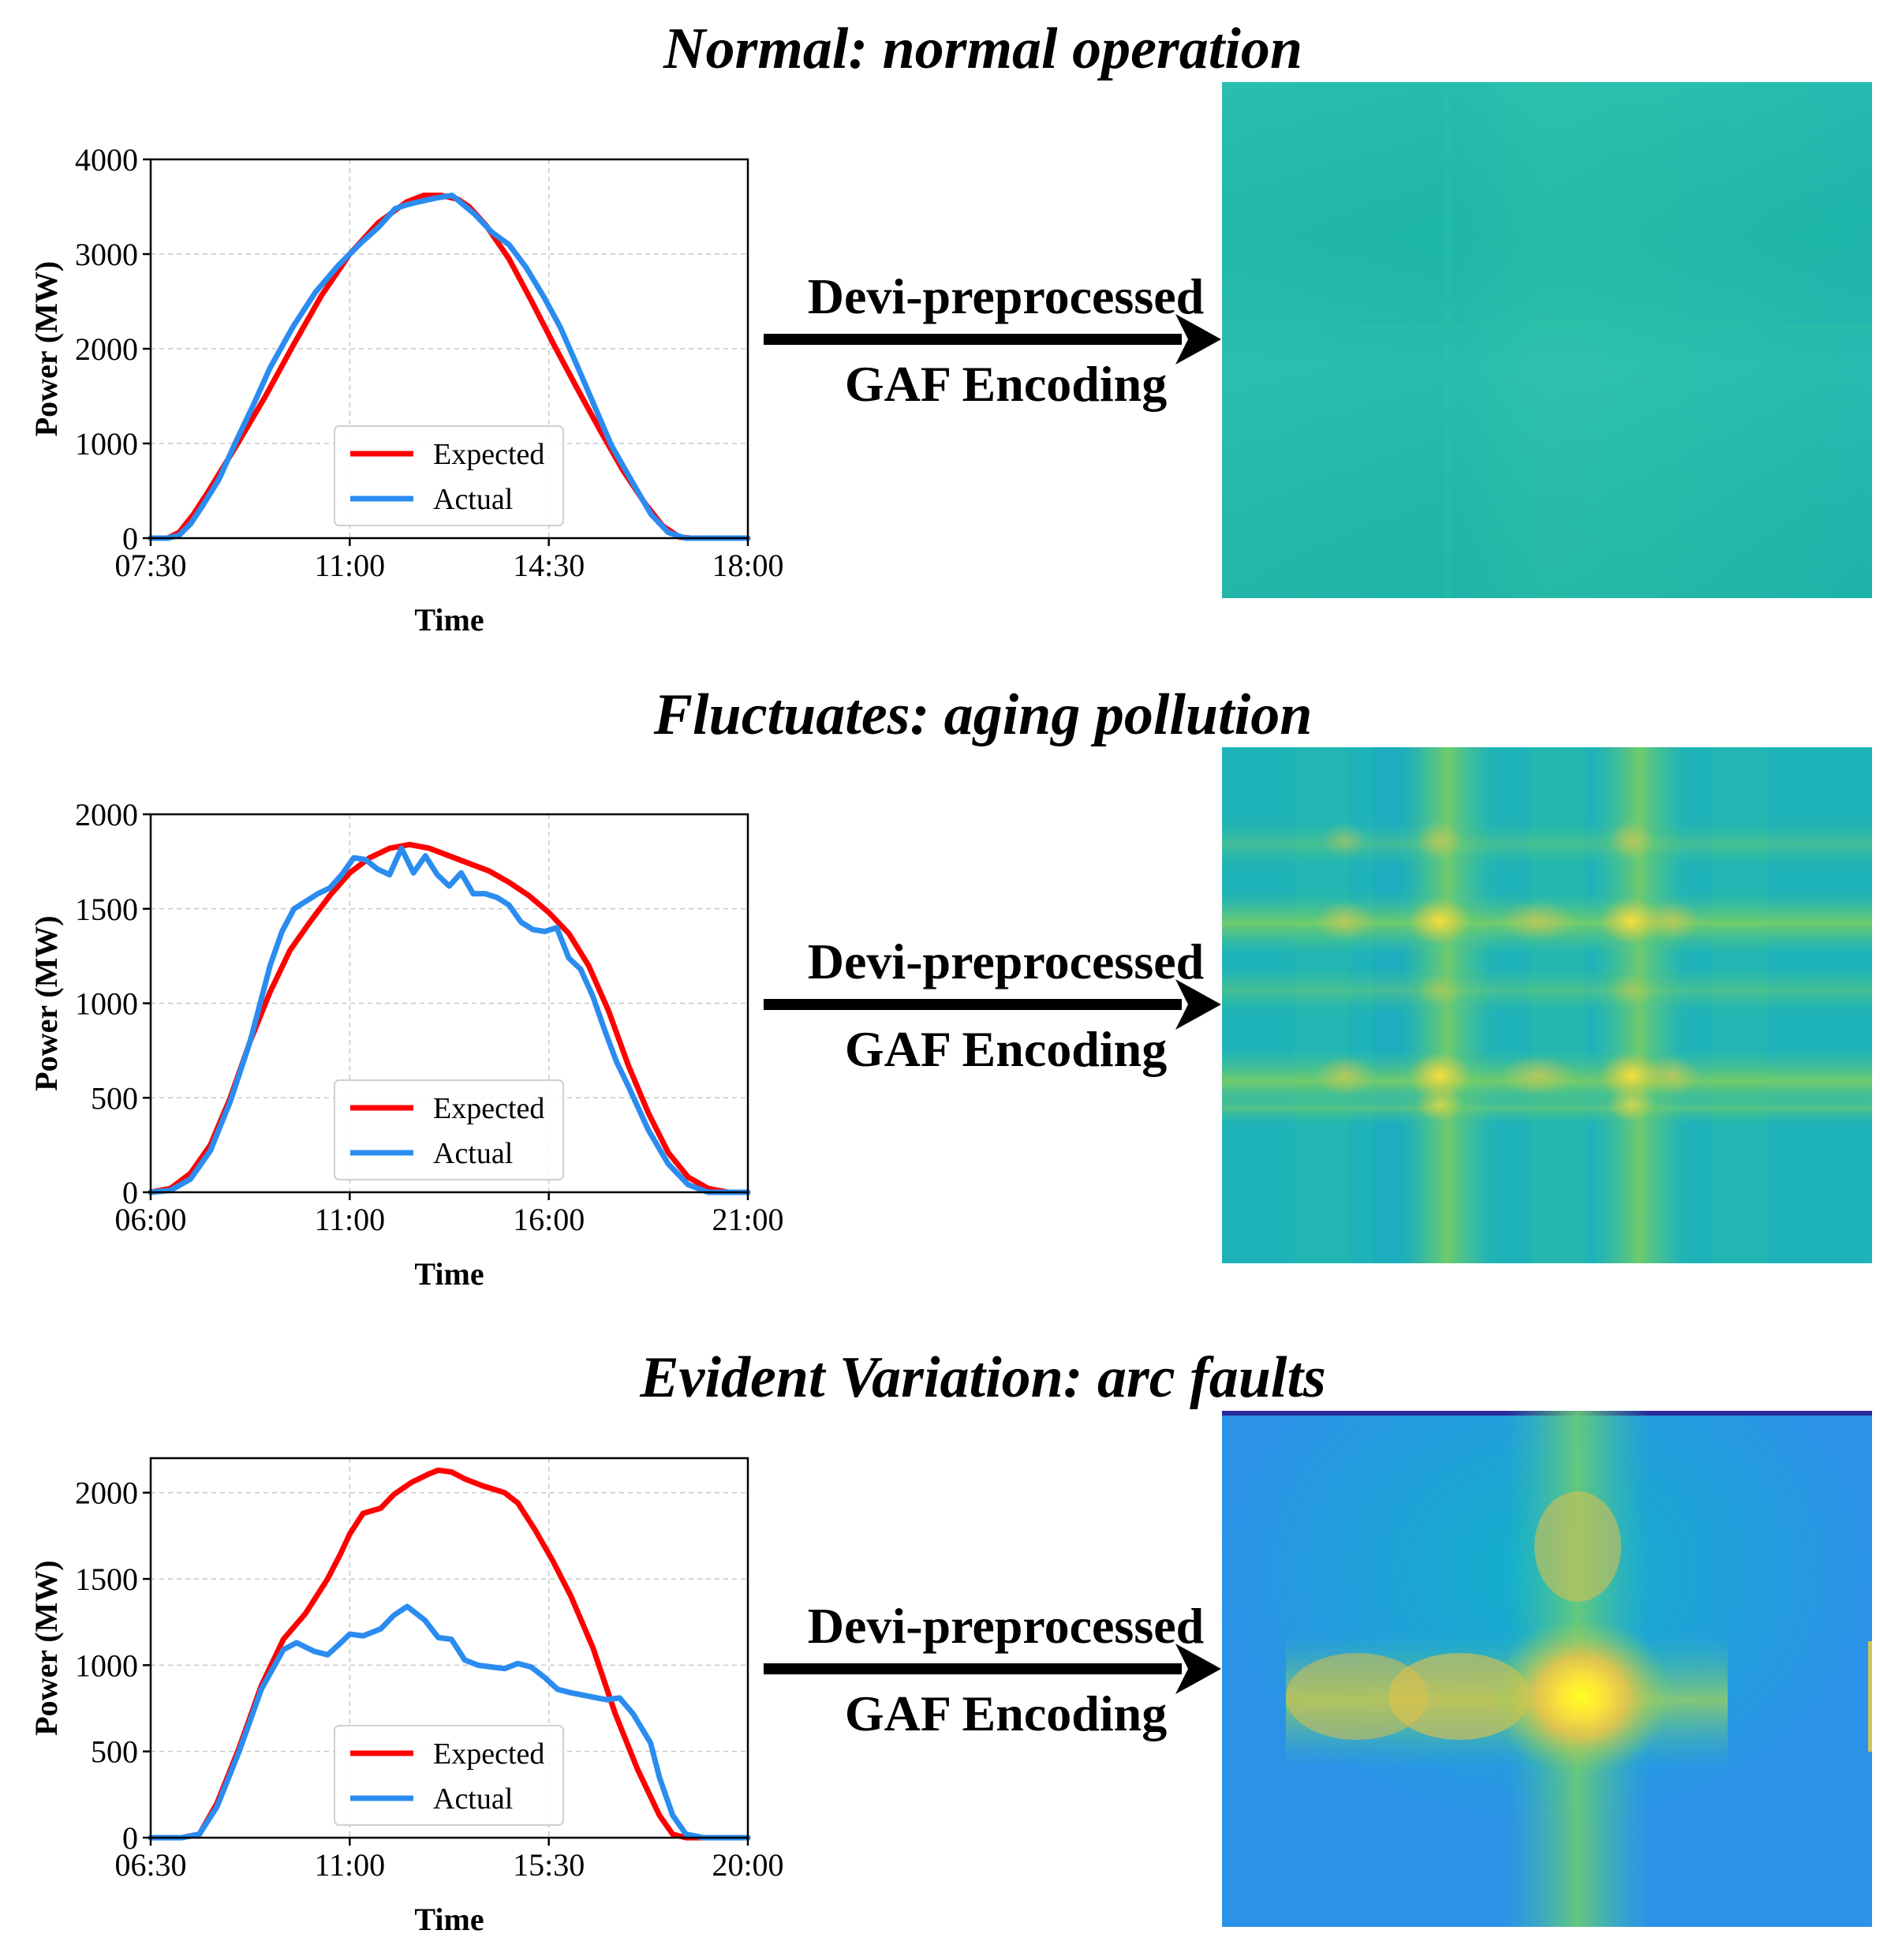 The width and height of the screenshot is (1902, 1960). Describe the element at coordinates (992, 1005) in the screenshot. I see `arrow-fluctuates: Devi-preprocessed GAF Encoding` at that location.